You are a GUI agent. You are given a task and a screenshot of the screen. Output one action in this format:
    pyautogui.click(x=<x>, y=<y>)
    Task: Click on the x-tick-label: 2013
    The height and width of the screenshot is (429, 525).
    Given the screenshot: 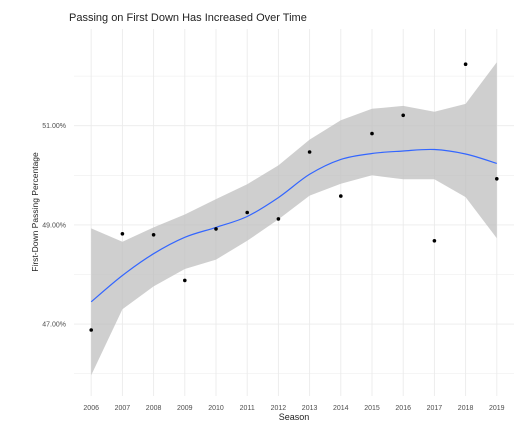 What is the action you would take?
    pyautogui.click(x=310, y=408)
    